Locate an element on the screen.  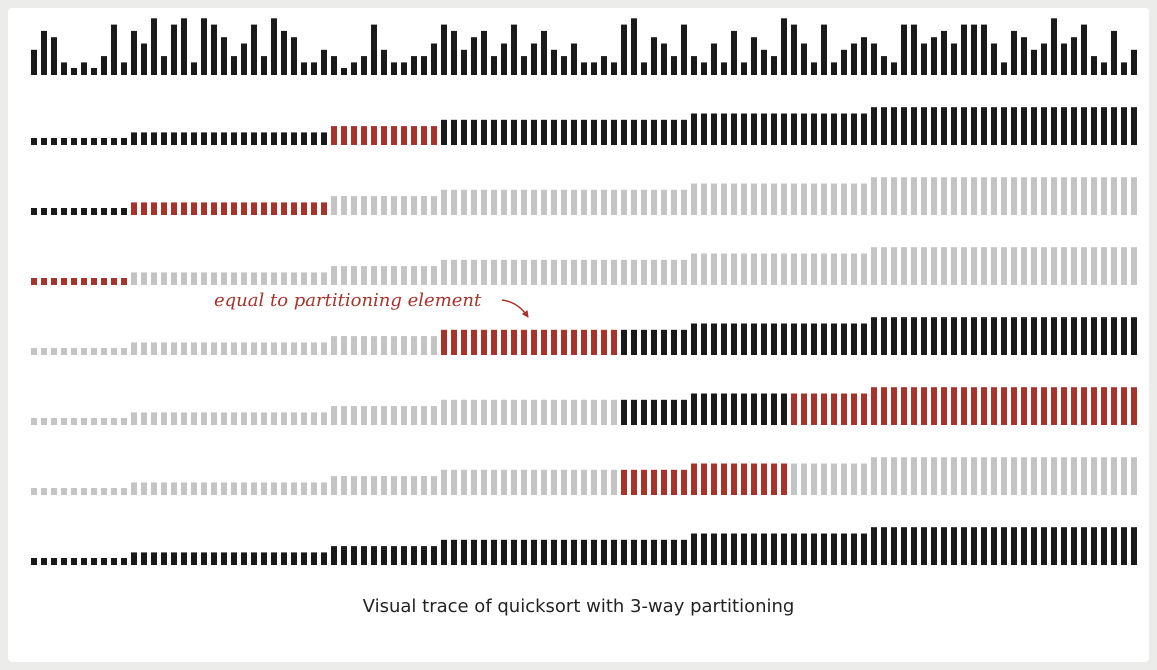
trace-row is located at coordinates (584, 266).